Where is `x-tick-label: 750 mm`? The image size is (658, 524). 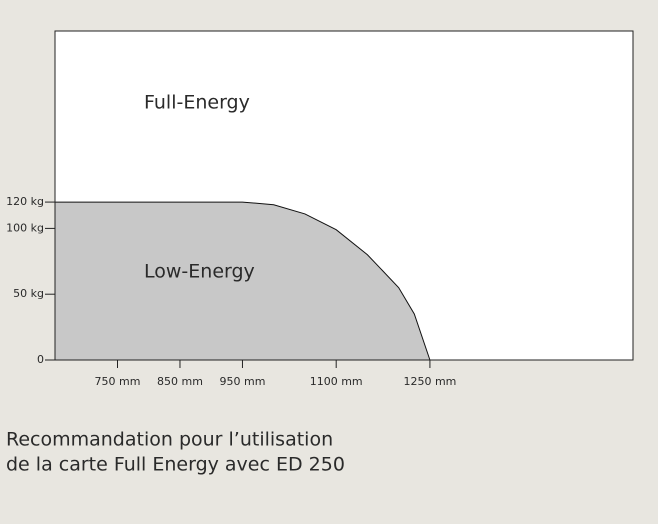
x-tick-label: 750 mm is located at coordinates (118, 381).